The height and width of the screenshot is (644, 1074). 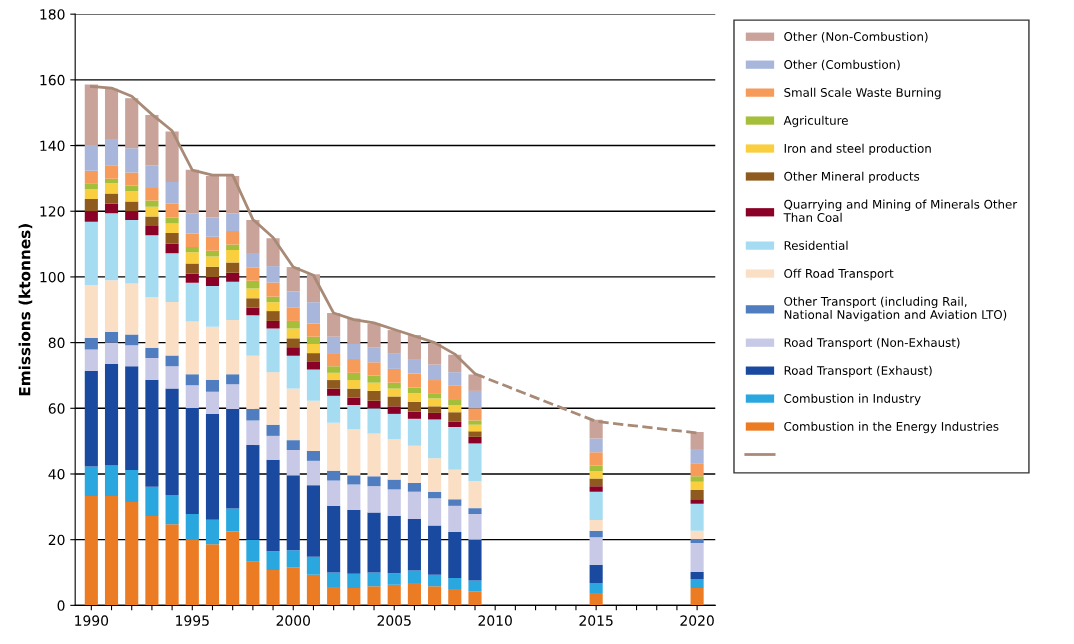 I want to click on legend-label: Combustion in the Energy Industries, so click(x=891, y=427).